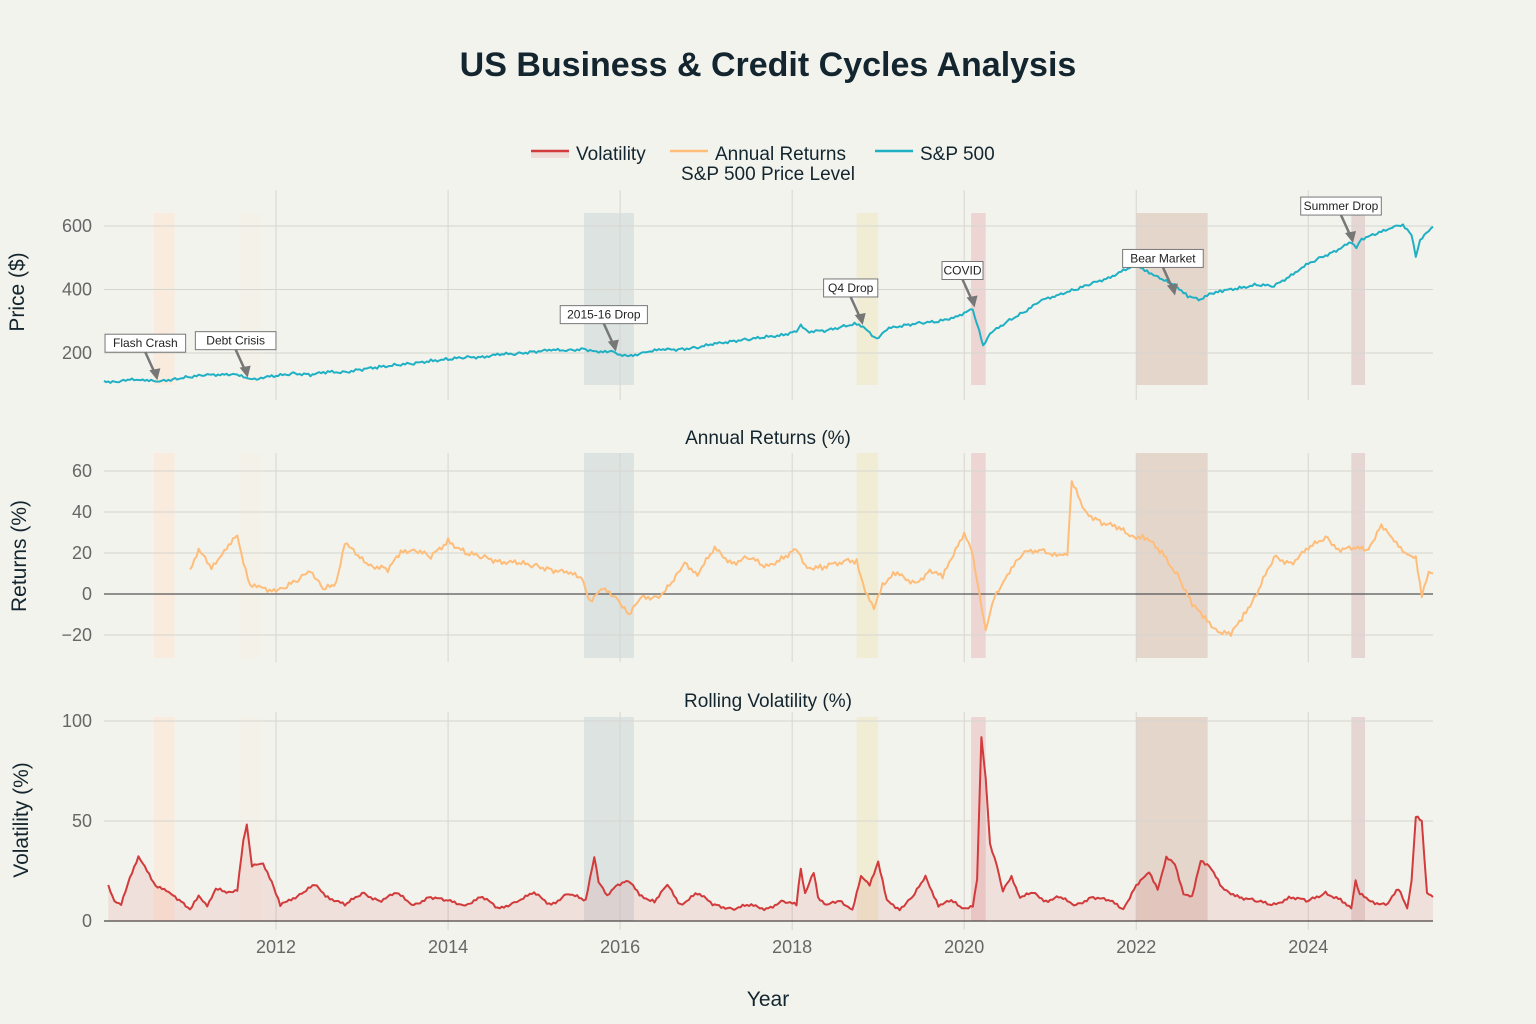 The width and height of the screenshot is (1536, 1024). I want to click on legend-swatch-fill-volatility, so click(550, 155).